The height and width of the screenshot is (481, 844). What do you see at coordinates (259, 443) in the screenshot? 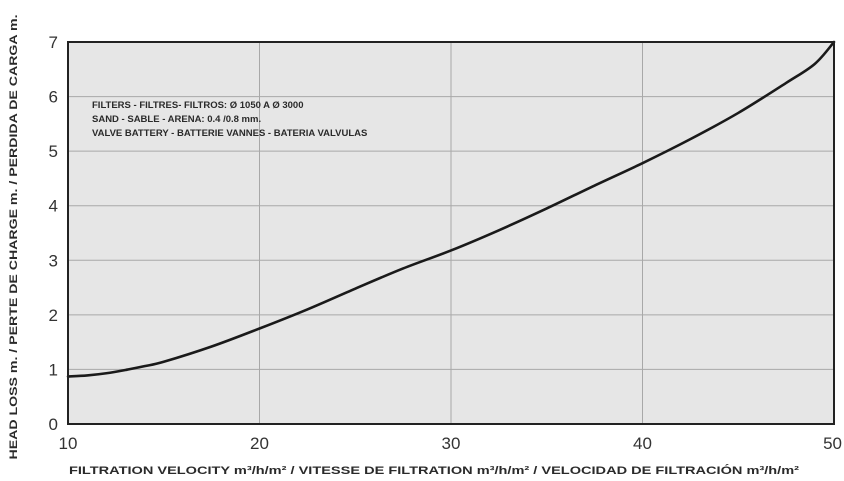
I see `x-tick-label: 20` at bounding box center [259, 443].